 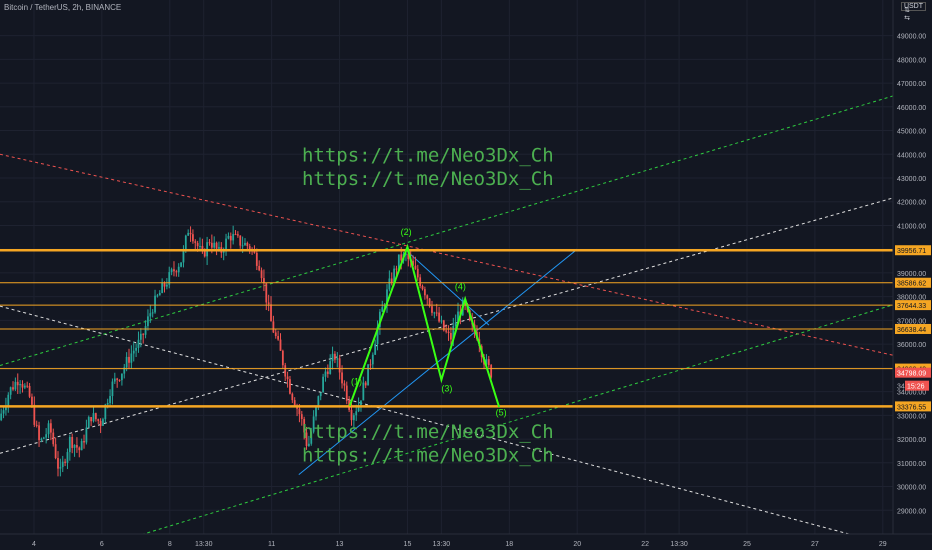 What do you see at coordinates (170, 544) in the screenshot?
I see `x-tick-label: 8` at bounding box center [170, 544].